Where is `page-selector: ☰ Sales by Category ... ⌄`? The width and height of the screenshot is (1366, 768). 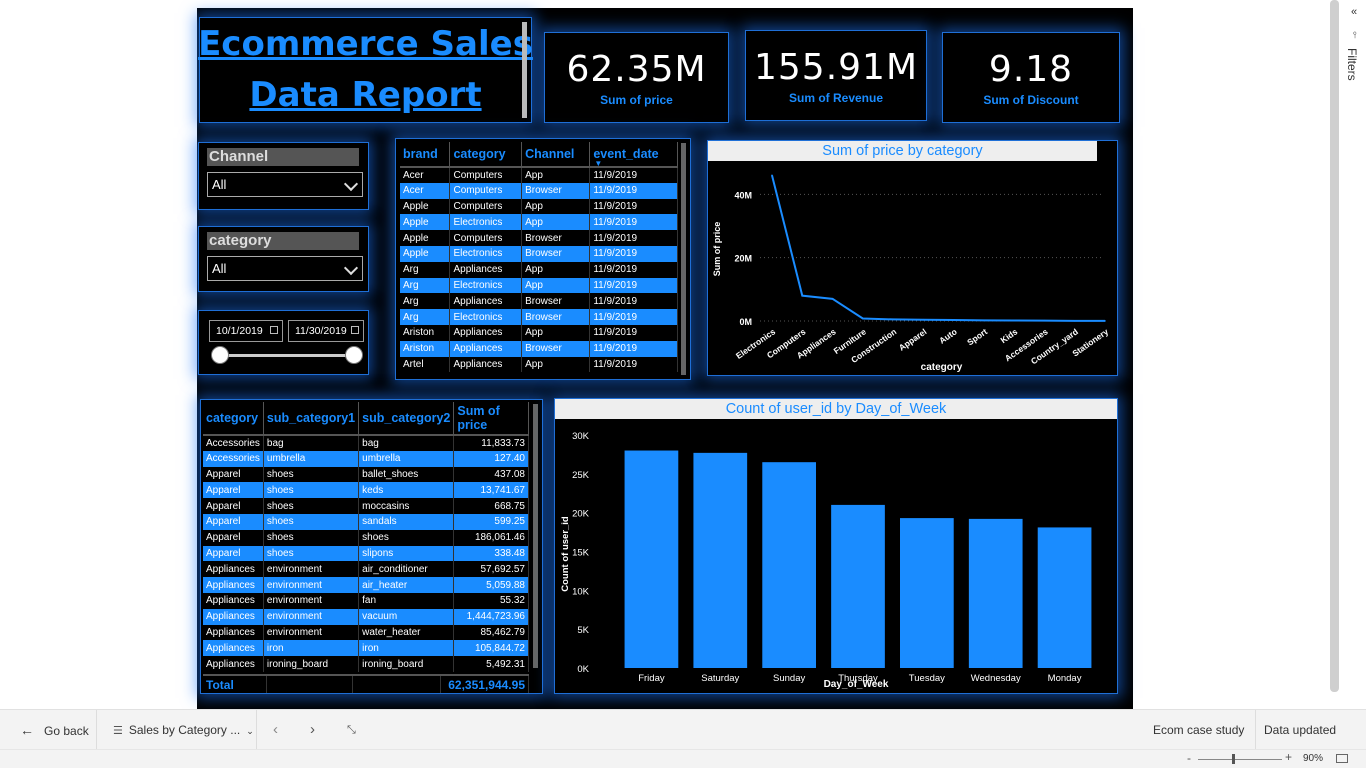 page-selector: ☰ Sales by Category ... ⌄ is located at coordinates (183, 730).